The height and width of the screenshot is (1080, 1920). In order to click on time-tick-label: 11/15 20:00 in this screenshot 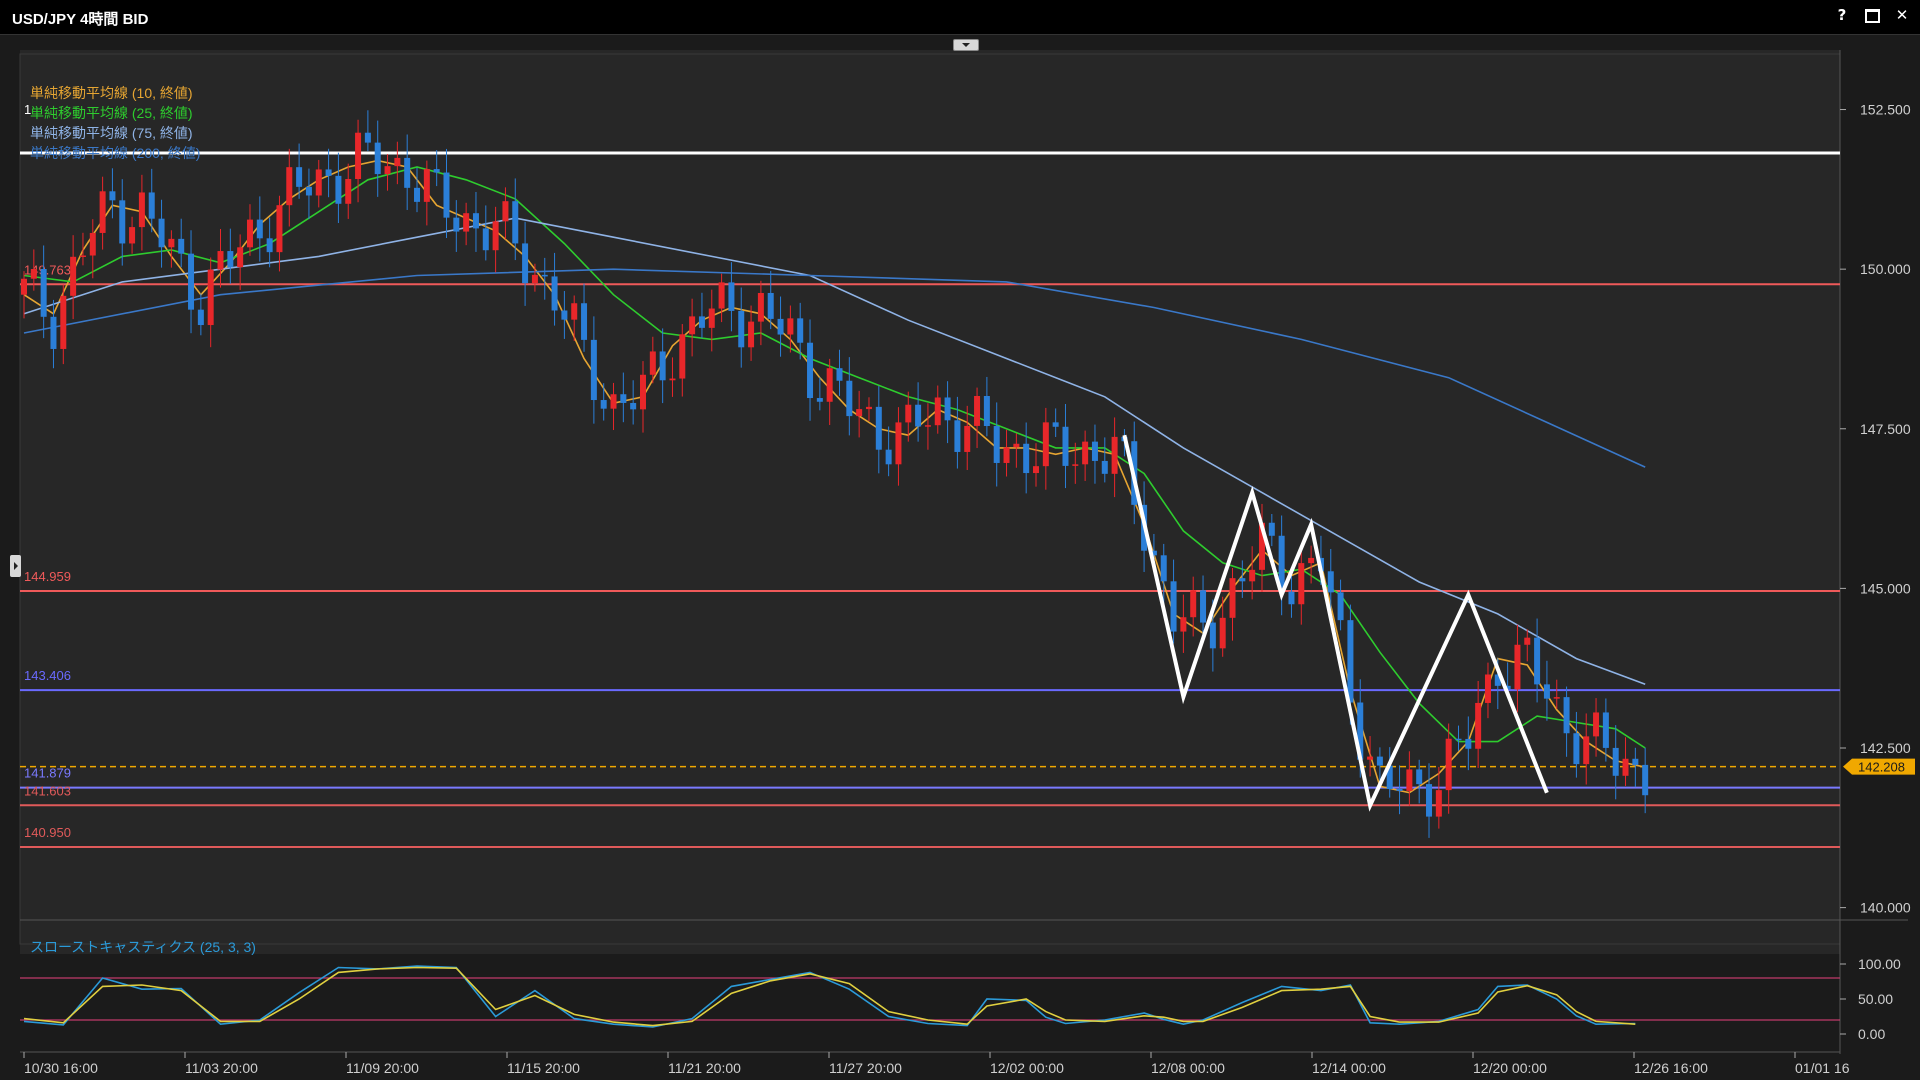, I will do `click(543, 1068)`.